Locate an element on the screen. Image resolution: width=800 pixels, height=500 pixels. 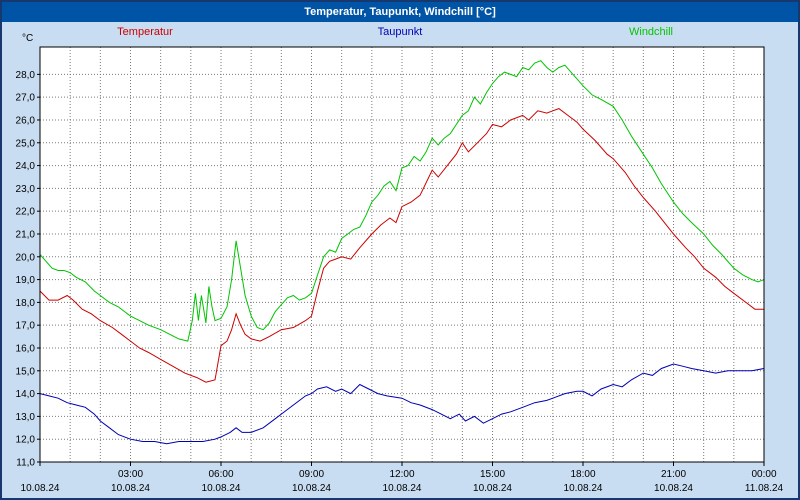
svg-text: 22,0 is located at coordinates (26, 212).